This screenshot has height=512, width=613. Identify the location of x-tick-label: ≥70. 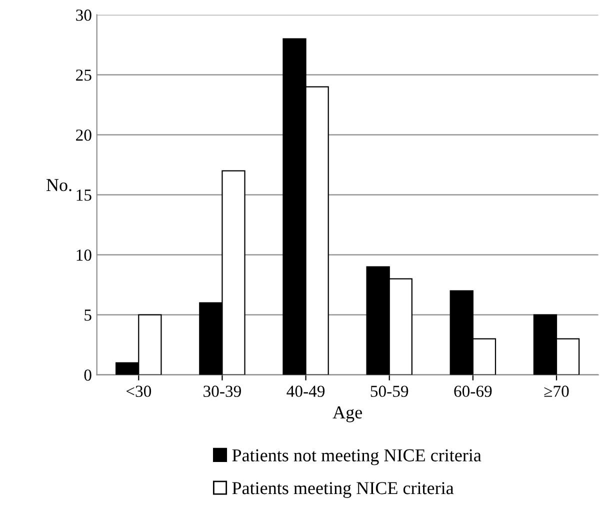
(556, 391).